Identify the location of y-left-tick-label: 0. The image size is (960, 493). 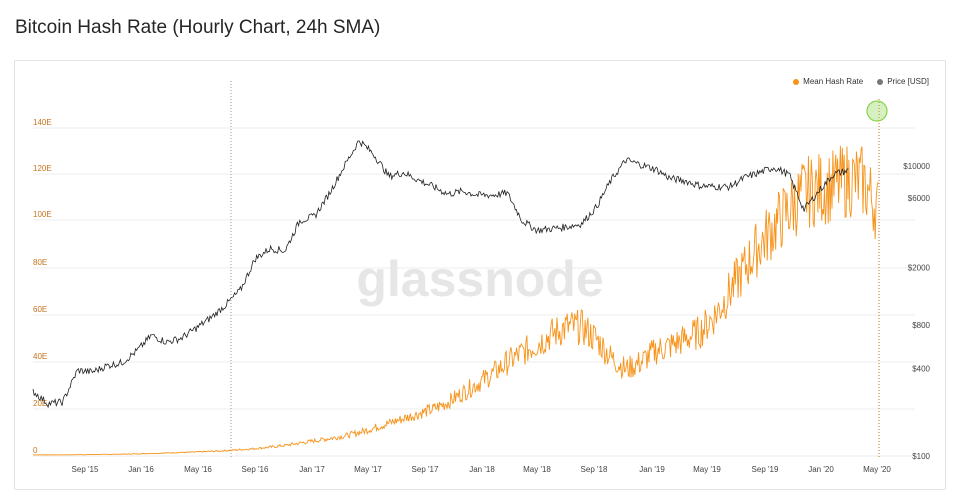
(35, 450).